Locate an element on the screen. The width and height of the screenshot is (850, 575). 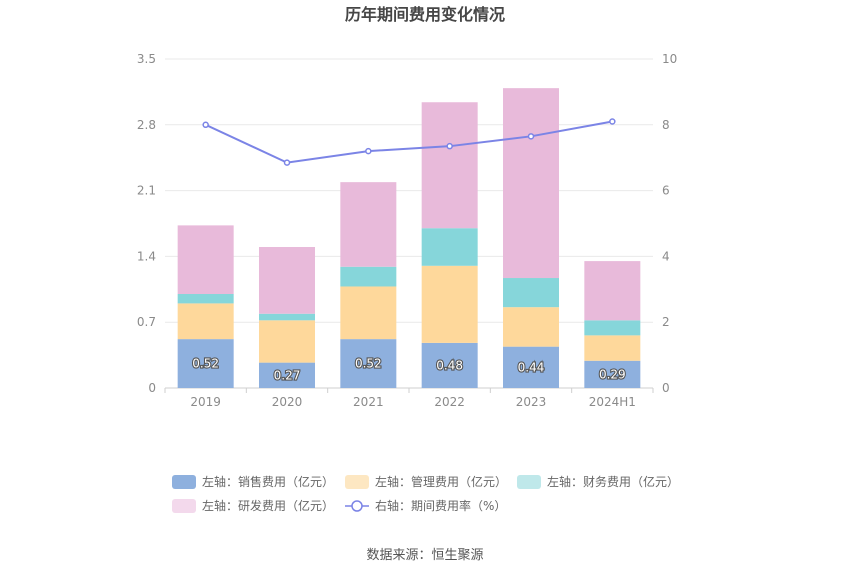
x-axis-tick: 2023 is located at coordinates (531, 402).